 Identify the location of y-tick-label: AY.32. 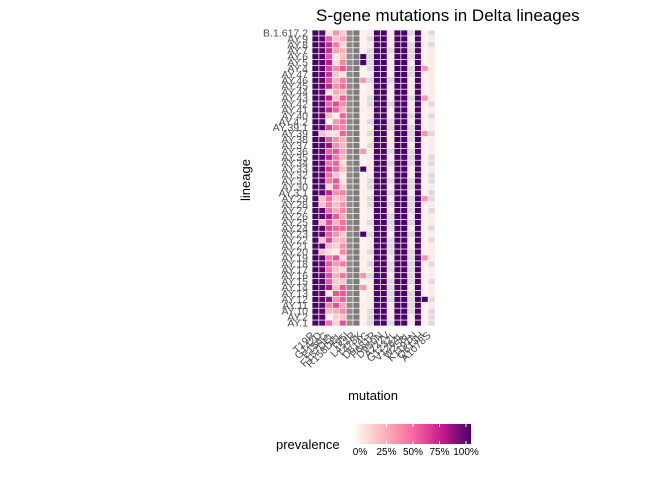
(295, 176).